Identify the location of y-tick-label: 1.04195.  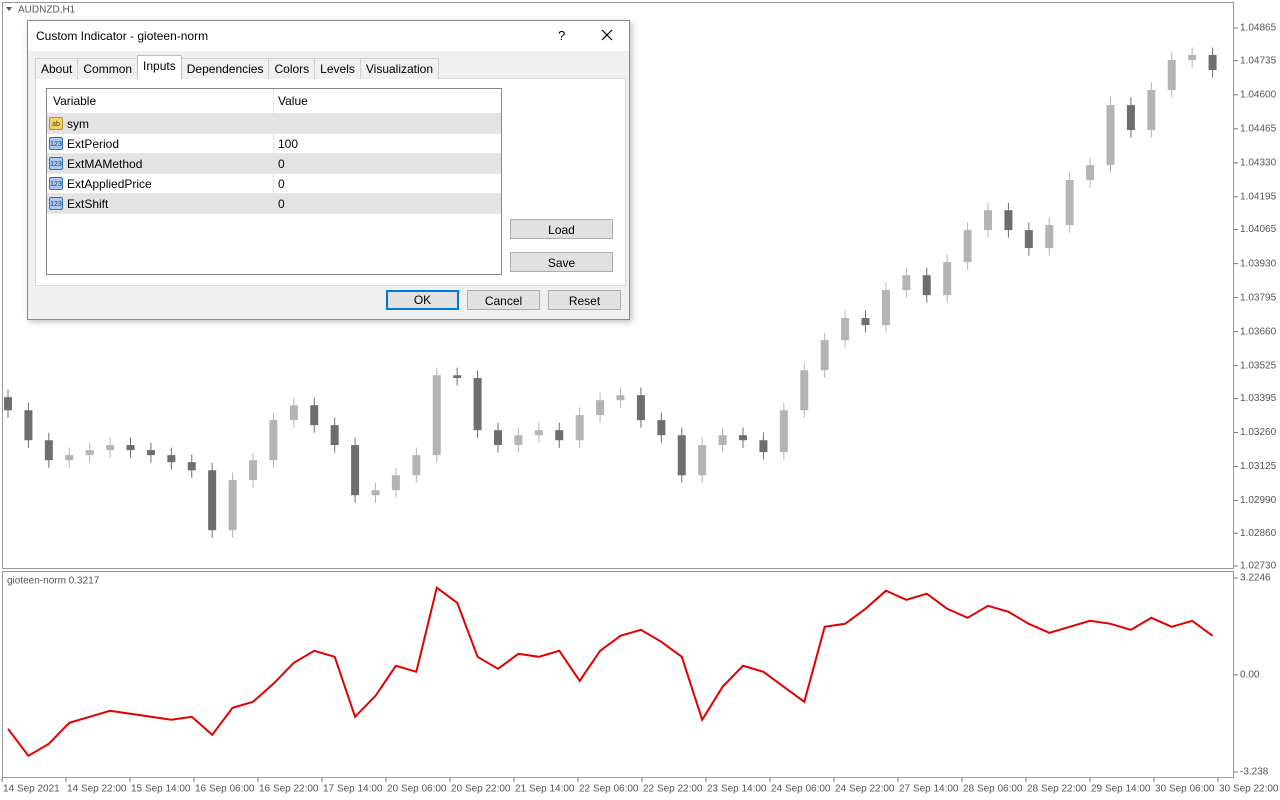
(1258, 196).